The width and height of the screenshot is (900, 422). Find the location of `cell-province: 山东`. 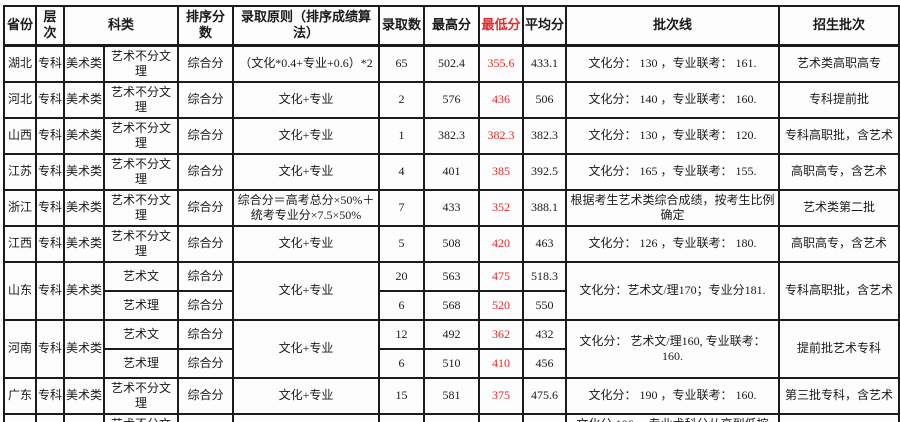

cell-province: 山东 is located at coordinates (20, 290).